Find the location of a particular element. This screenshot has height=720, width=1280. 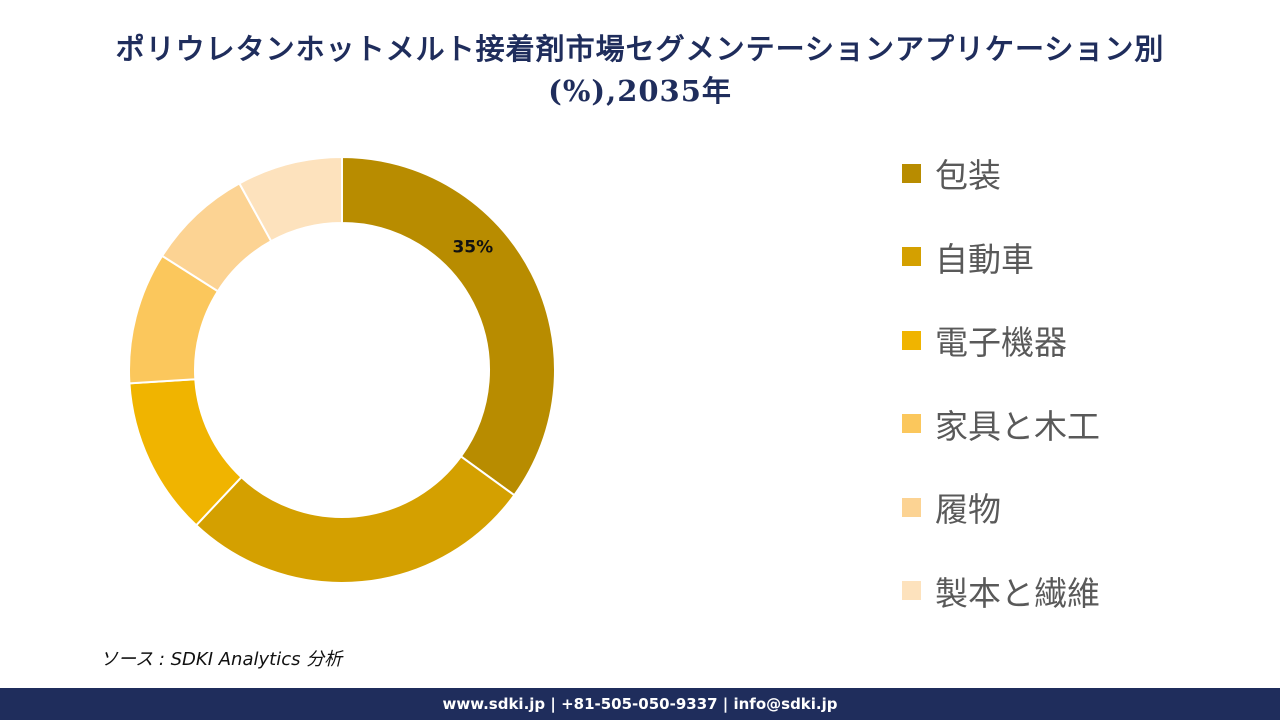

legend-item: 製本と繊維 is located at coordinates (1001, 591).